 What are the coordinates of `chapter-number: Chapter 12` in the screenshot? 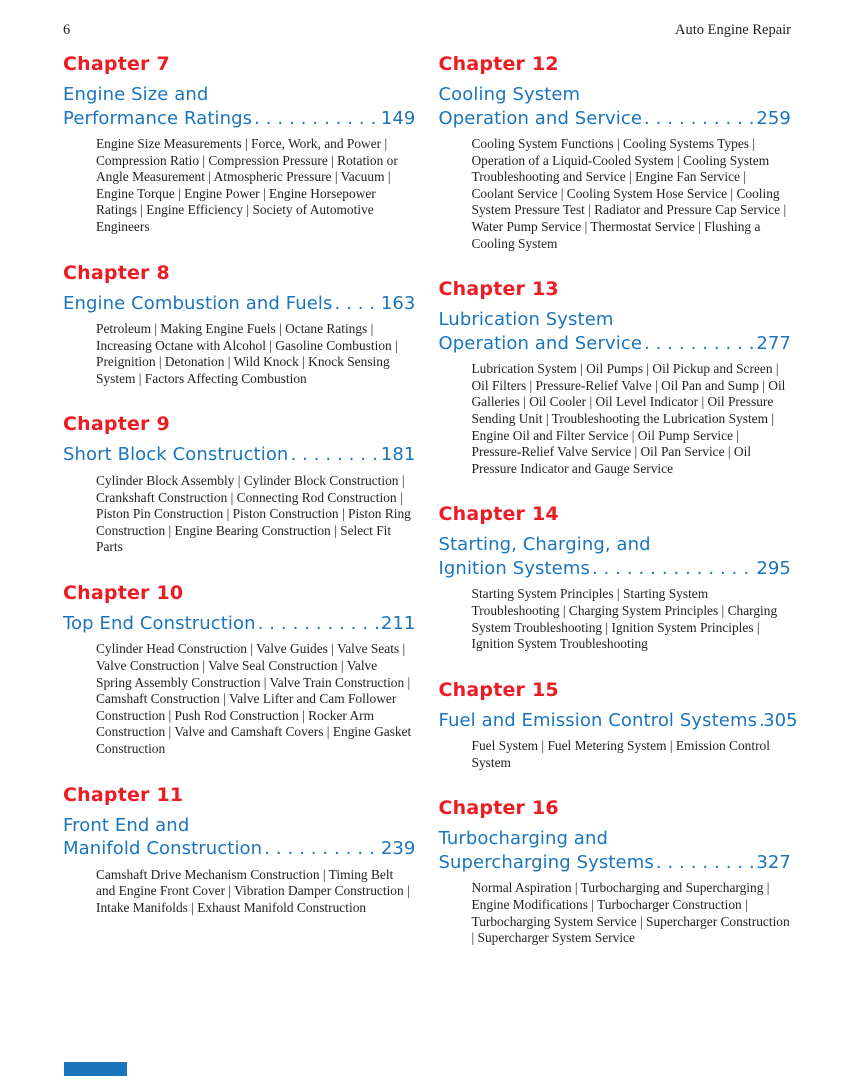 It's located at (498, 64).